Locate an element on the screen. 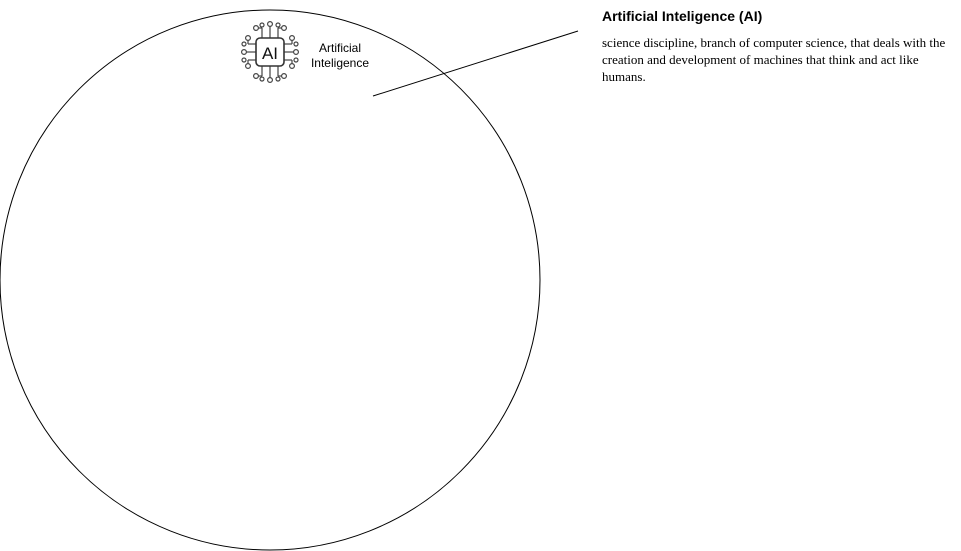 Image resolution: width=961 pixels, height=551 pixels. circle-label: Artificial Inteligence is located at coordinates (340, 55).